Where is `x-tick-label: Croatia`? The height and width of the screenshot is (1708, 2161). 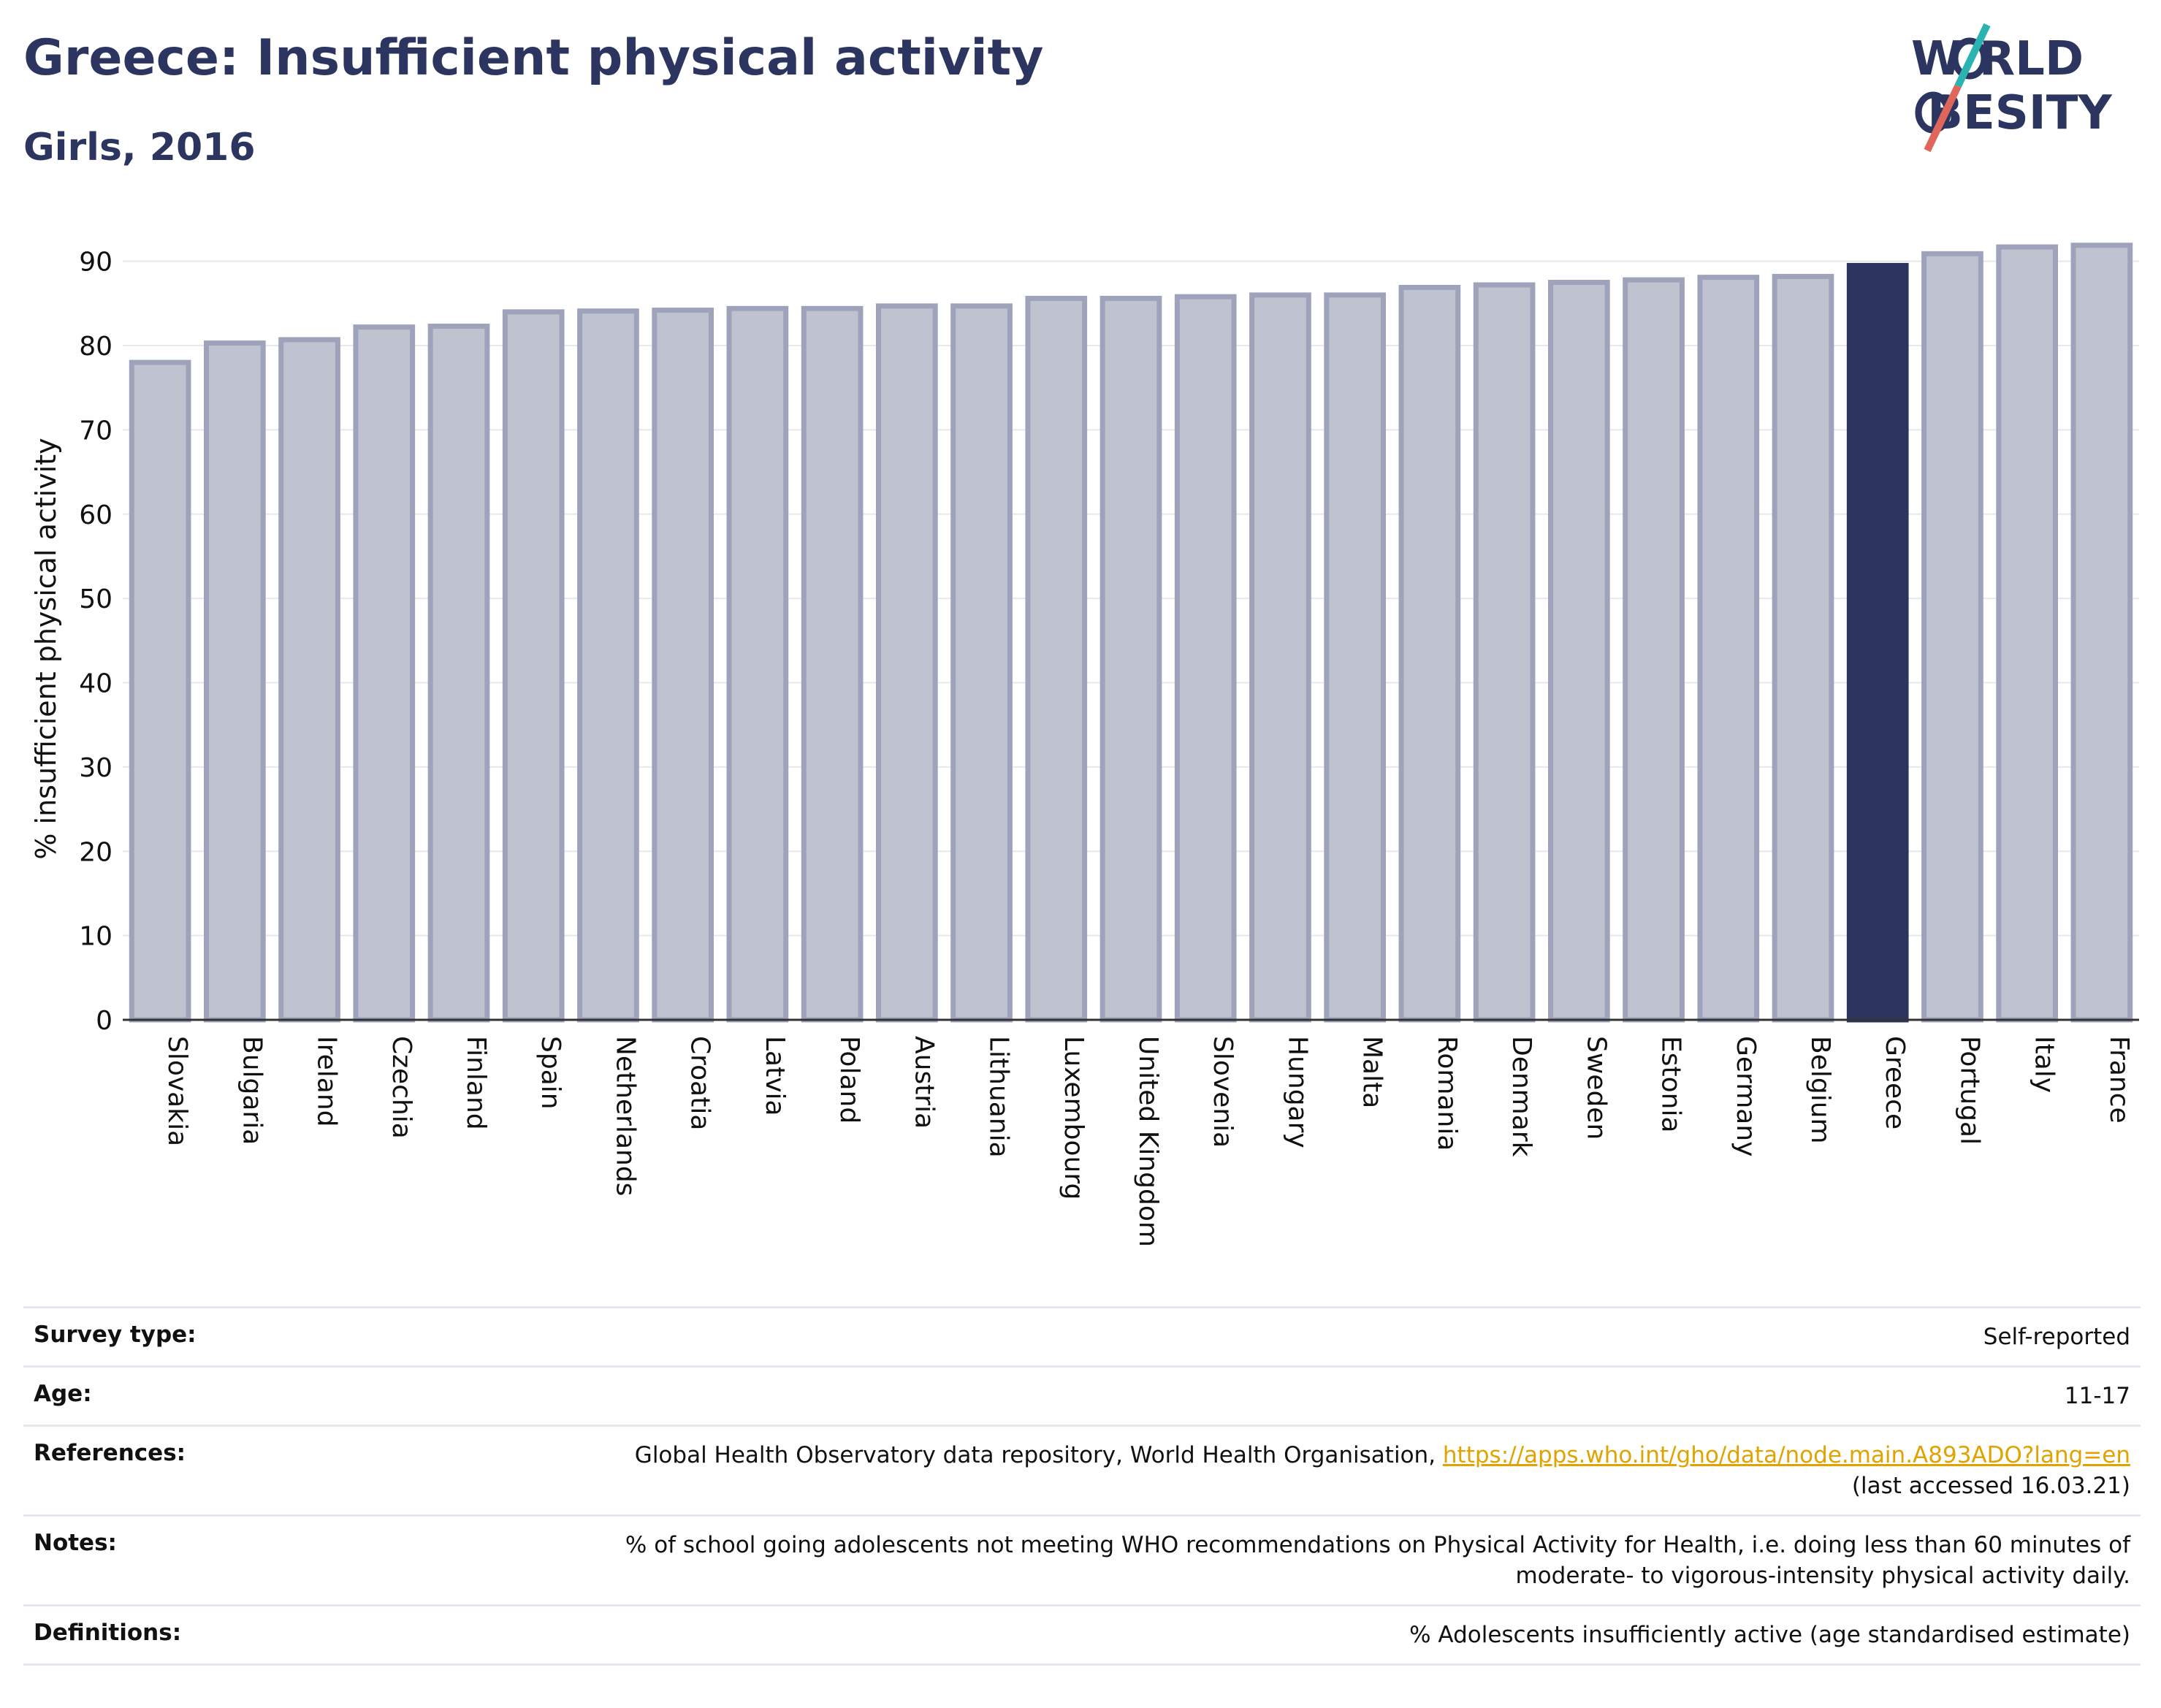
x-tick-label: Croatia is located at coordinates (700, 1083).